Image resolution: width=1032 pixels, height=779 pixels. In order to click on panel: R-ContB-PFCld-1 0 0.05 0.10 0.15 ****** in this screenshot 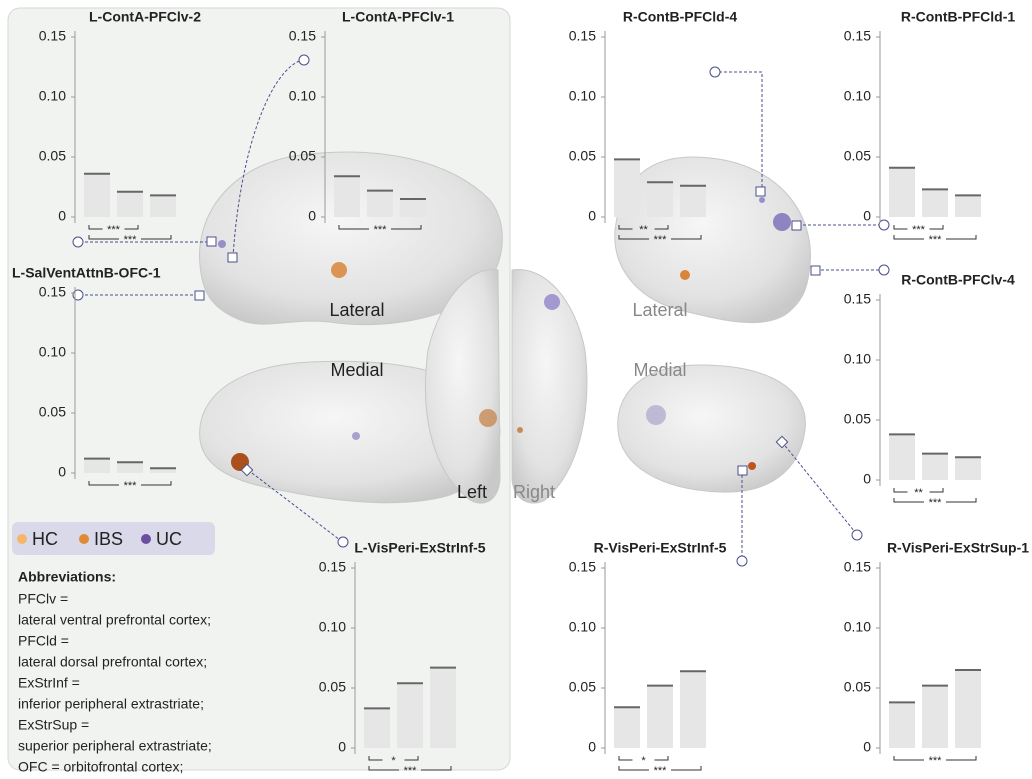, I will do `click(930, 127)`.